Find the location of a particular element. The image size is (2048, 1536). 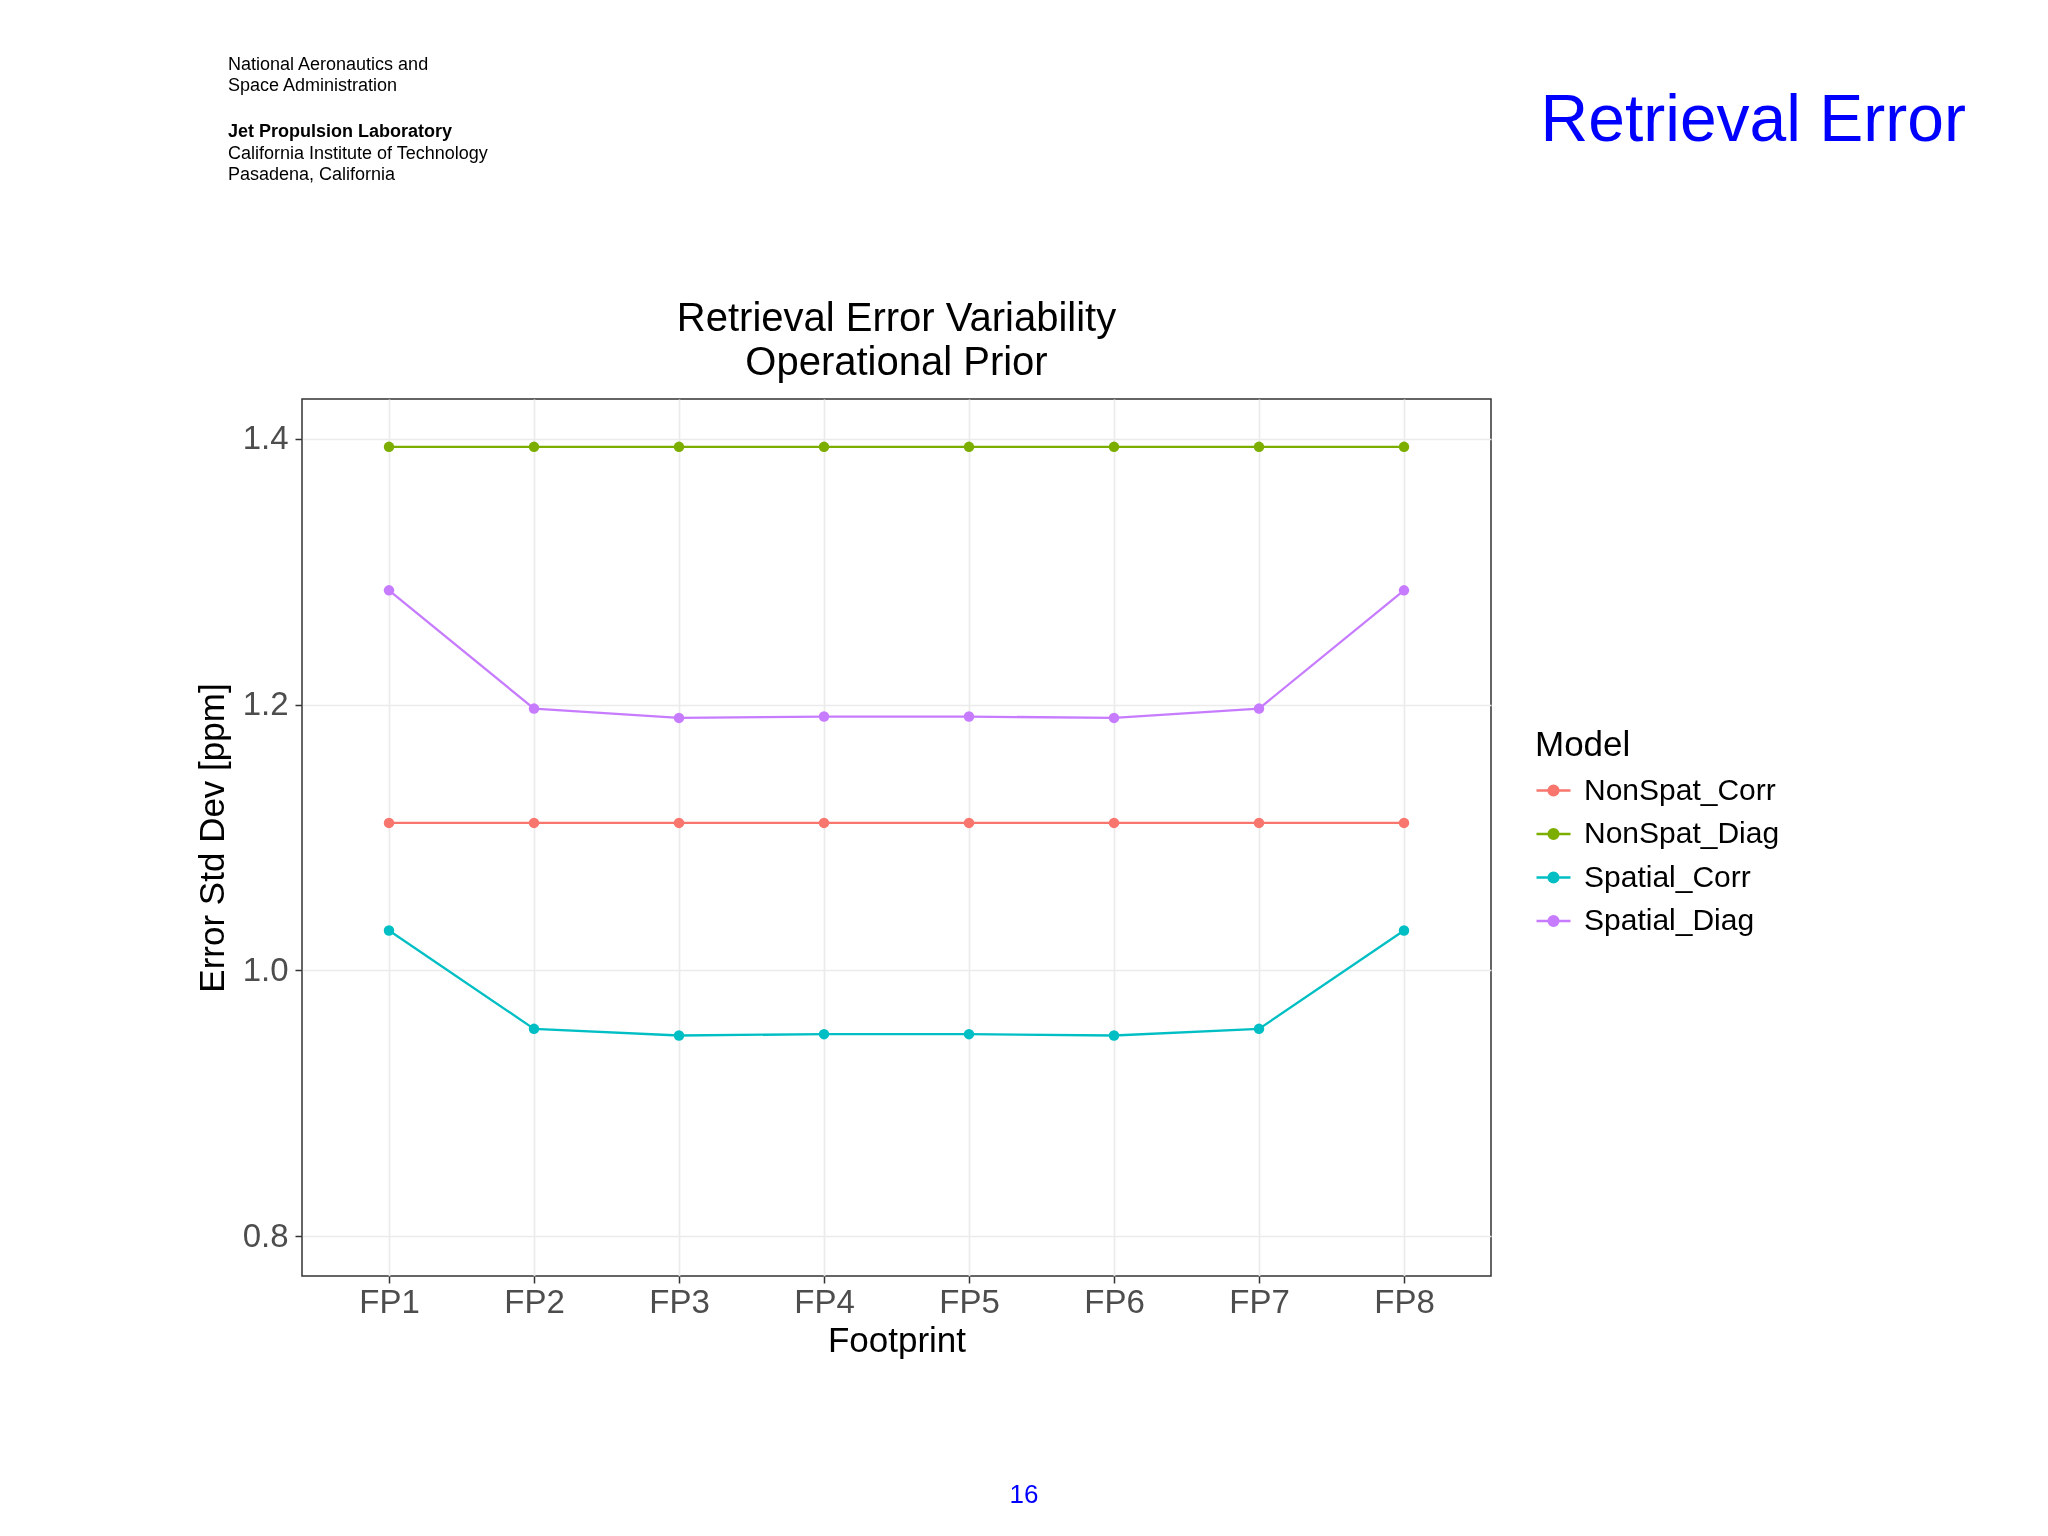

x-tick-label: FP5 is located at coordinates (969, 1301).